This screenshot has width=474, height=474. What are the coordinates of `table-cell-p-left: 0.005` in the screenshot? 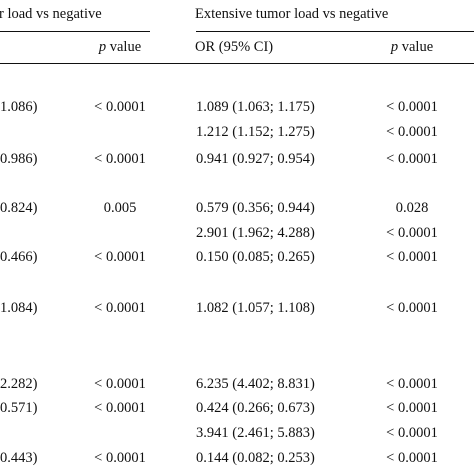 It's located at (120, 208).